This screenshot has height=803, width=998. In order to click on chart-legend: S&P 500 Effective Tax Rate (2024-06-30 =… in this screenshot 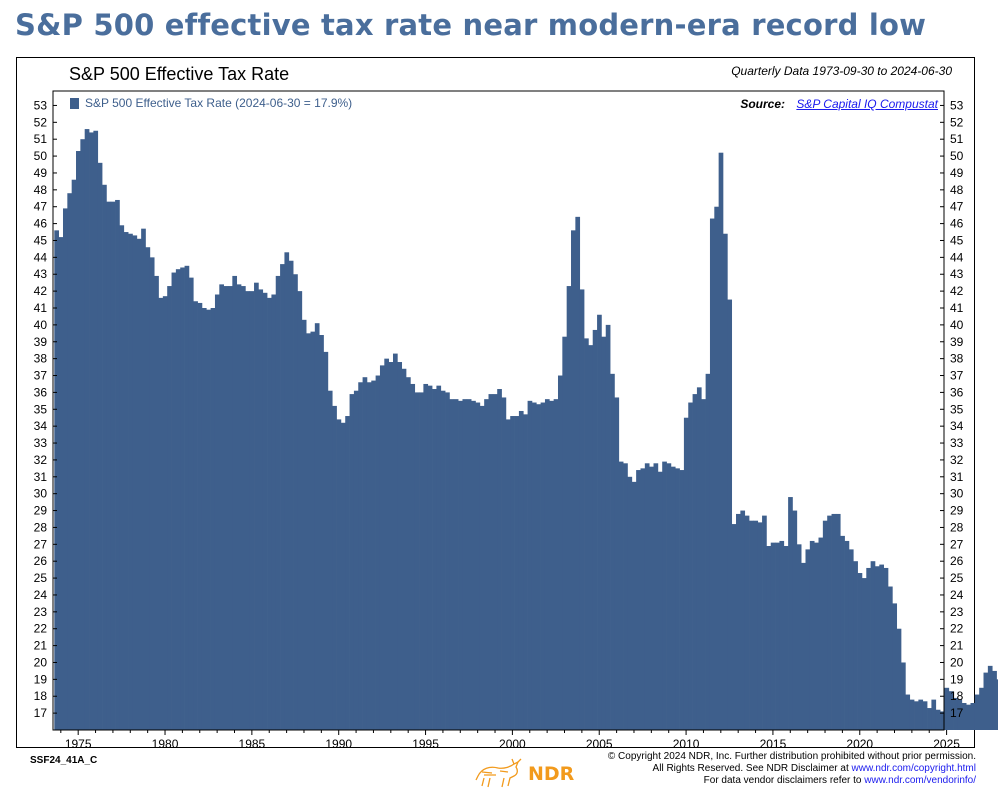, I will do `click(211, 103)`.